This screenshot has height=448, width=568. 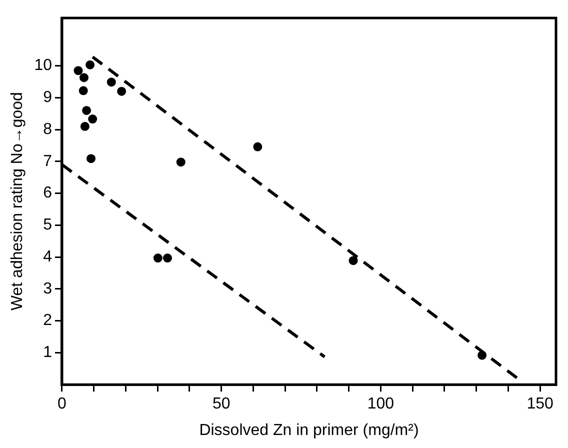 I want to click on y-axis-title: Wet adhesion rating No→good, so click(x=17, y=201).